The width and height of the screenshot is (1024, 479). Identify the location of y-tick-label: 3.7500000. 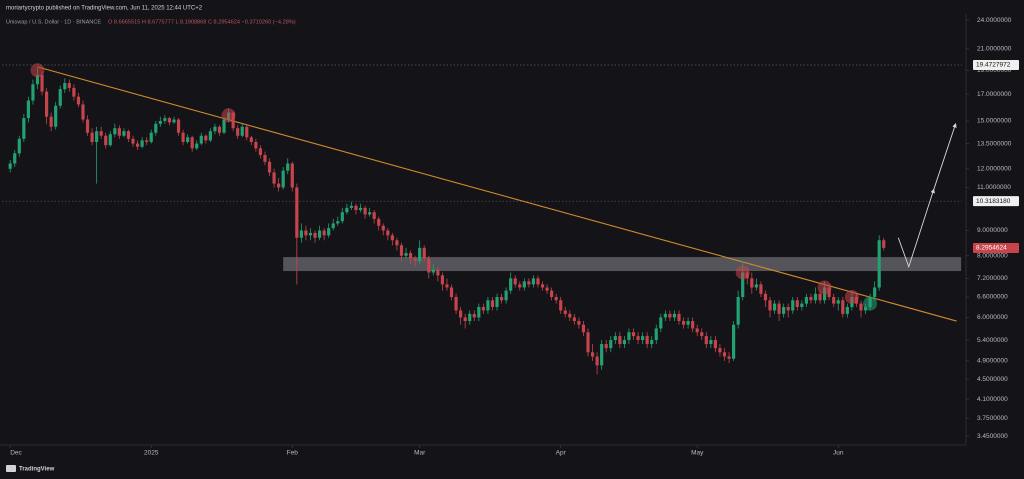
(992, 418).